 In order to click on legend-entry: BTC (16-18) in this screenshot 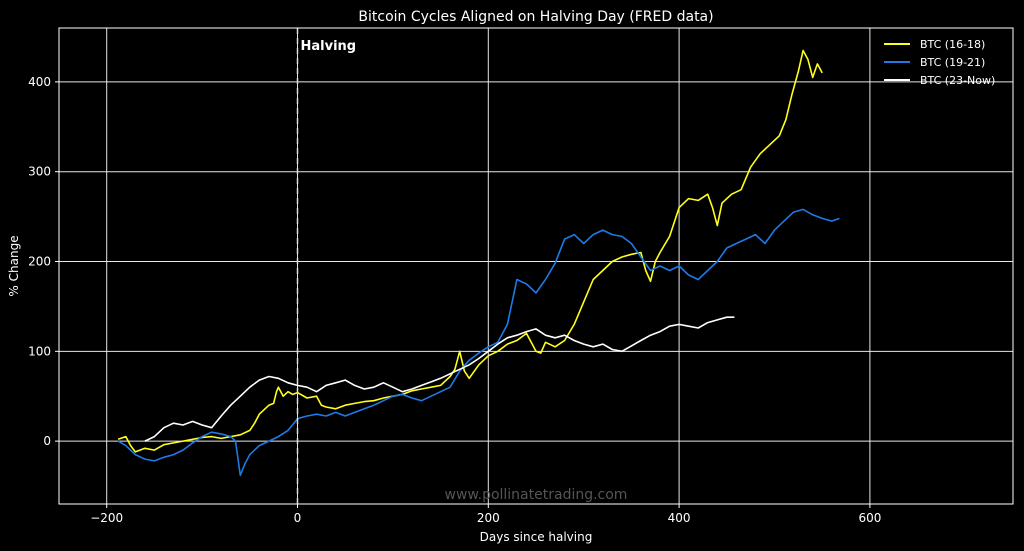, I will do `click(952, 44)`.